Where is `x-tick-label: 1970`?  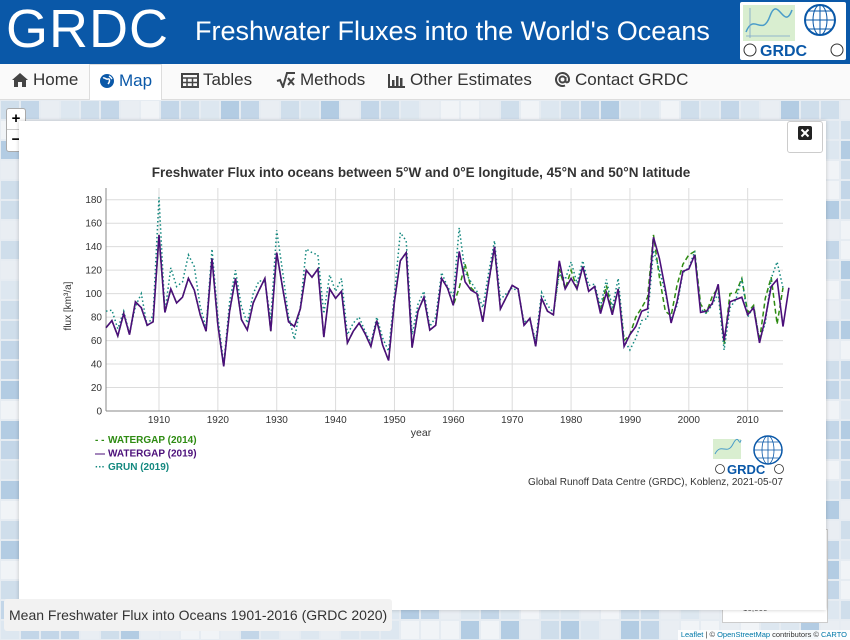
x-tick-label: 1970 is located at coordinates (512, 420).